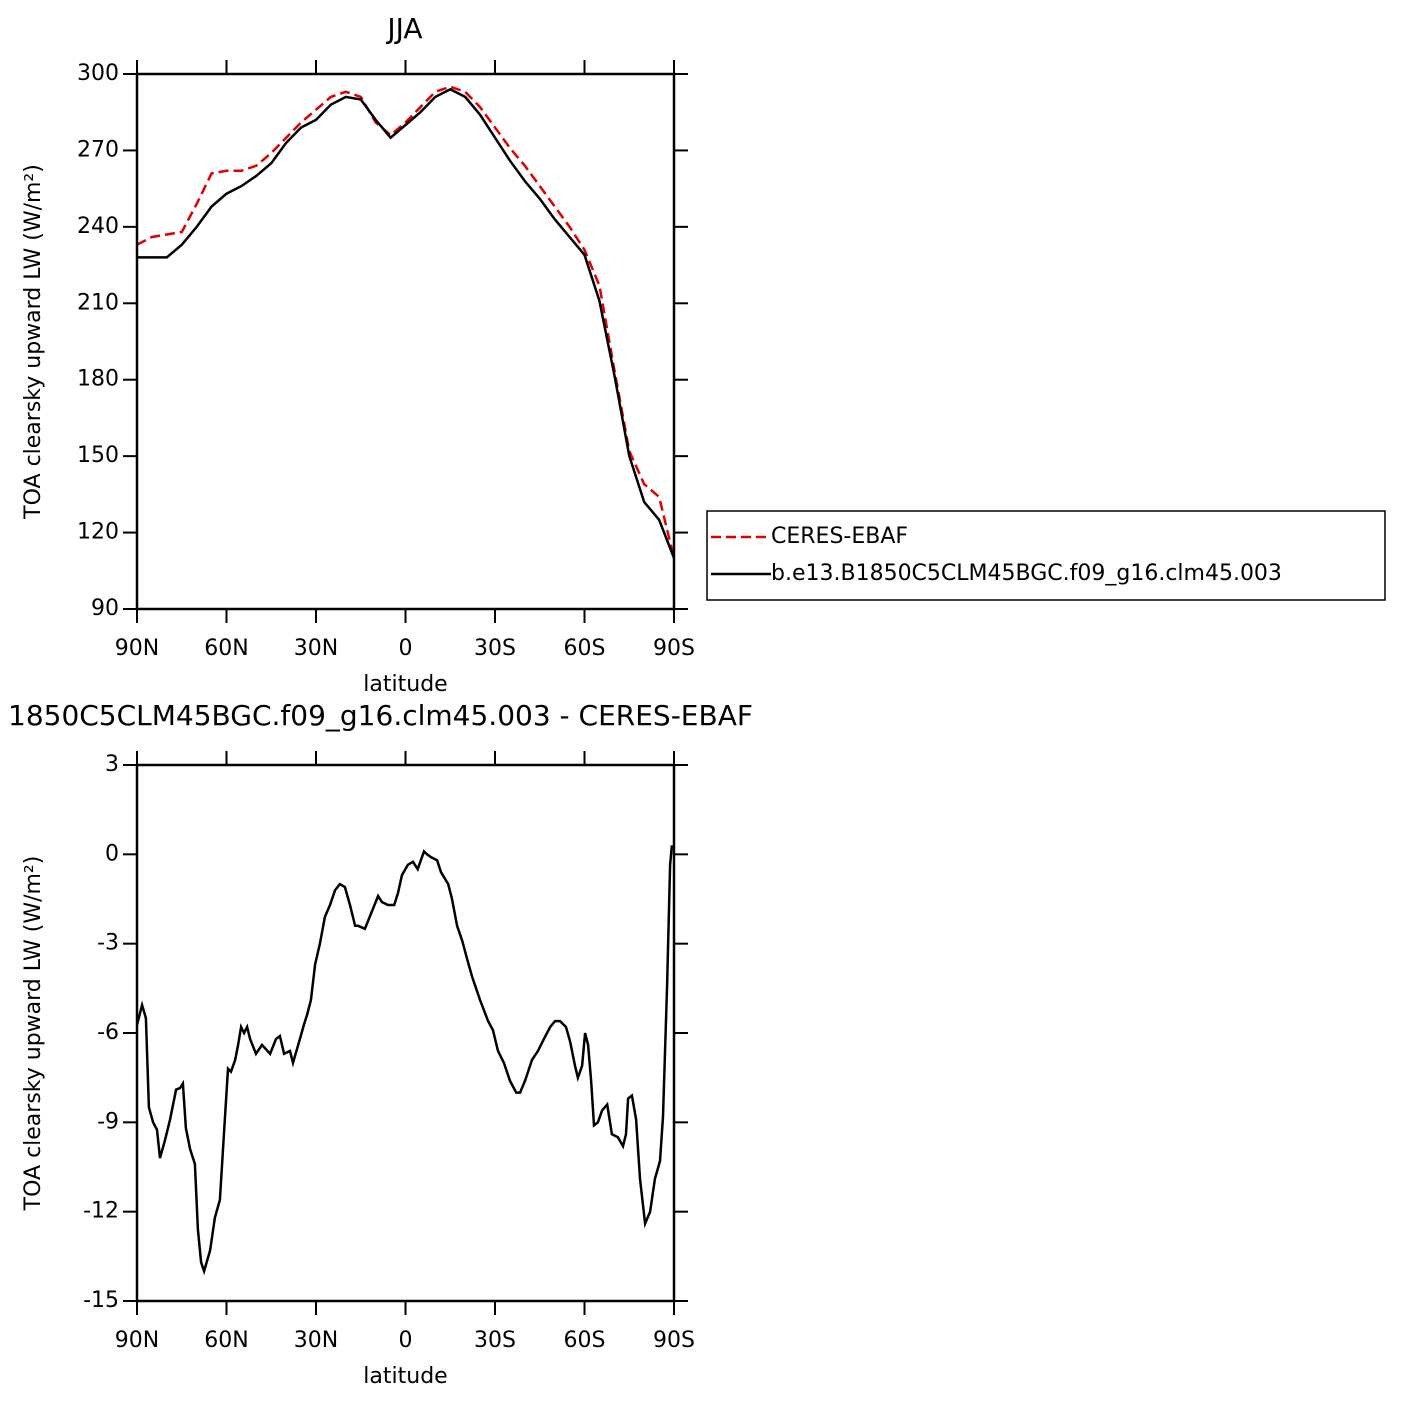 This screenshot has height=1402, width=1405. What do you see at coordinates (98, 455) in the screenshot?
I see `y-tick-label: 150` at bounding box center [98, 455].